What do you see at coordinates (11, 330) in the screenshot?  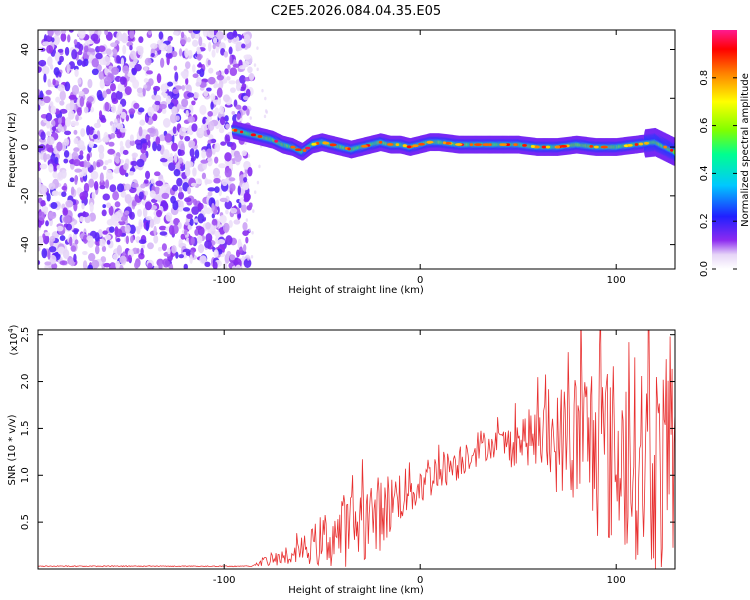 I see `snr-scale-exponent: 4` at bounding box center [11, 330].